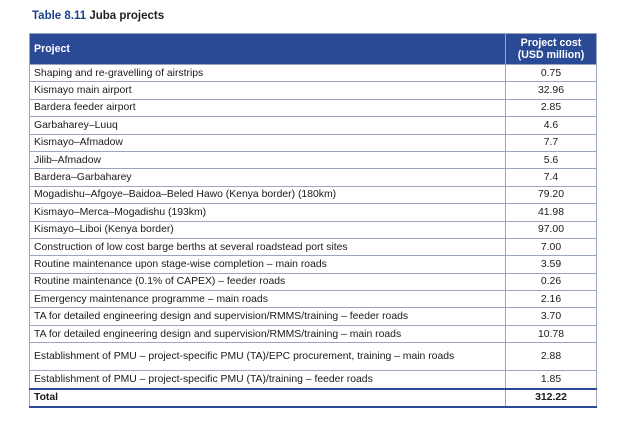  Describe the element at coordinates (551, 282) in the screenshot. I see `project-cost-cell: 0.26` at that location.